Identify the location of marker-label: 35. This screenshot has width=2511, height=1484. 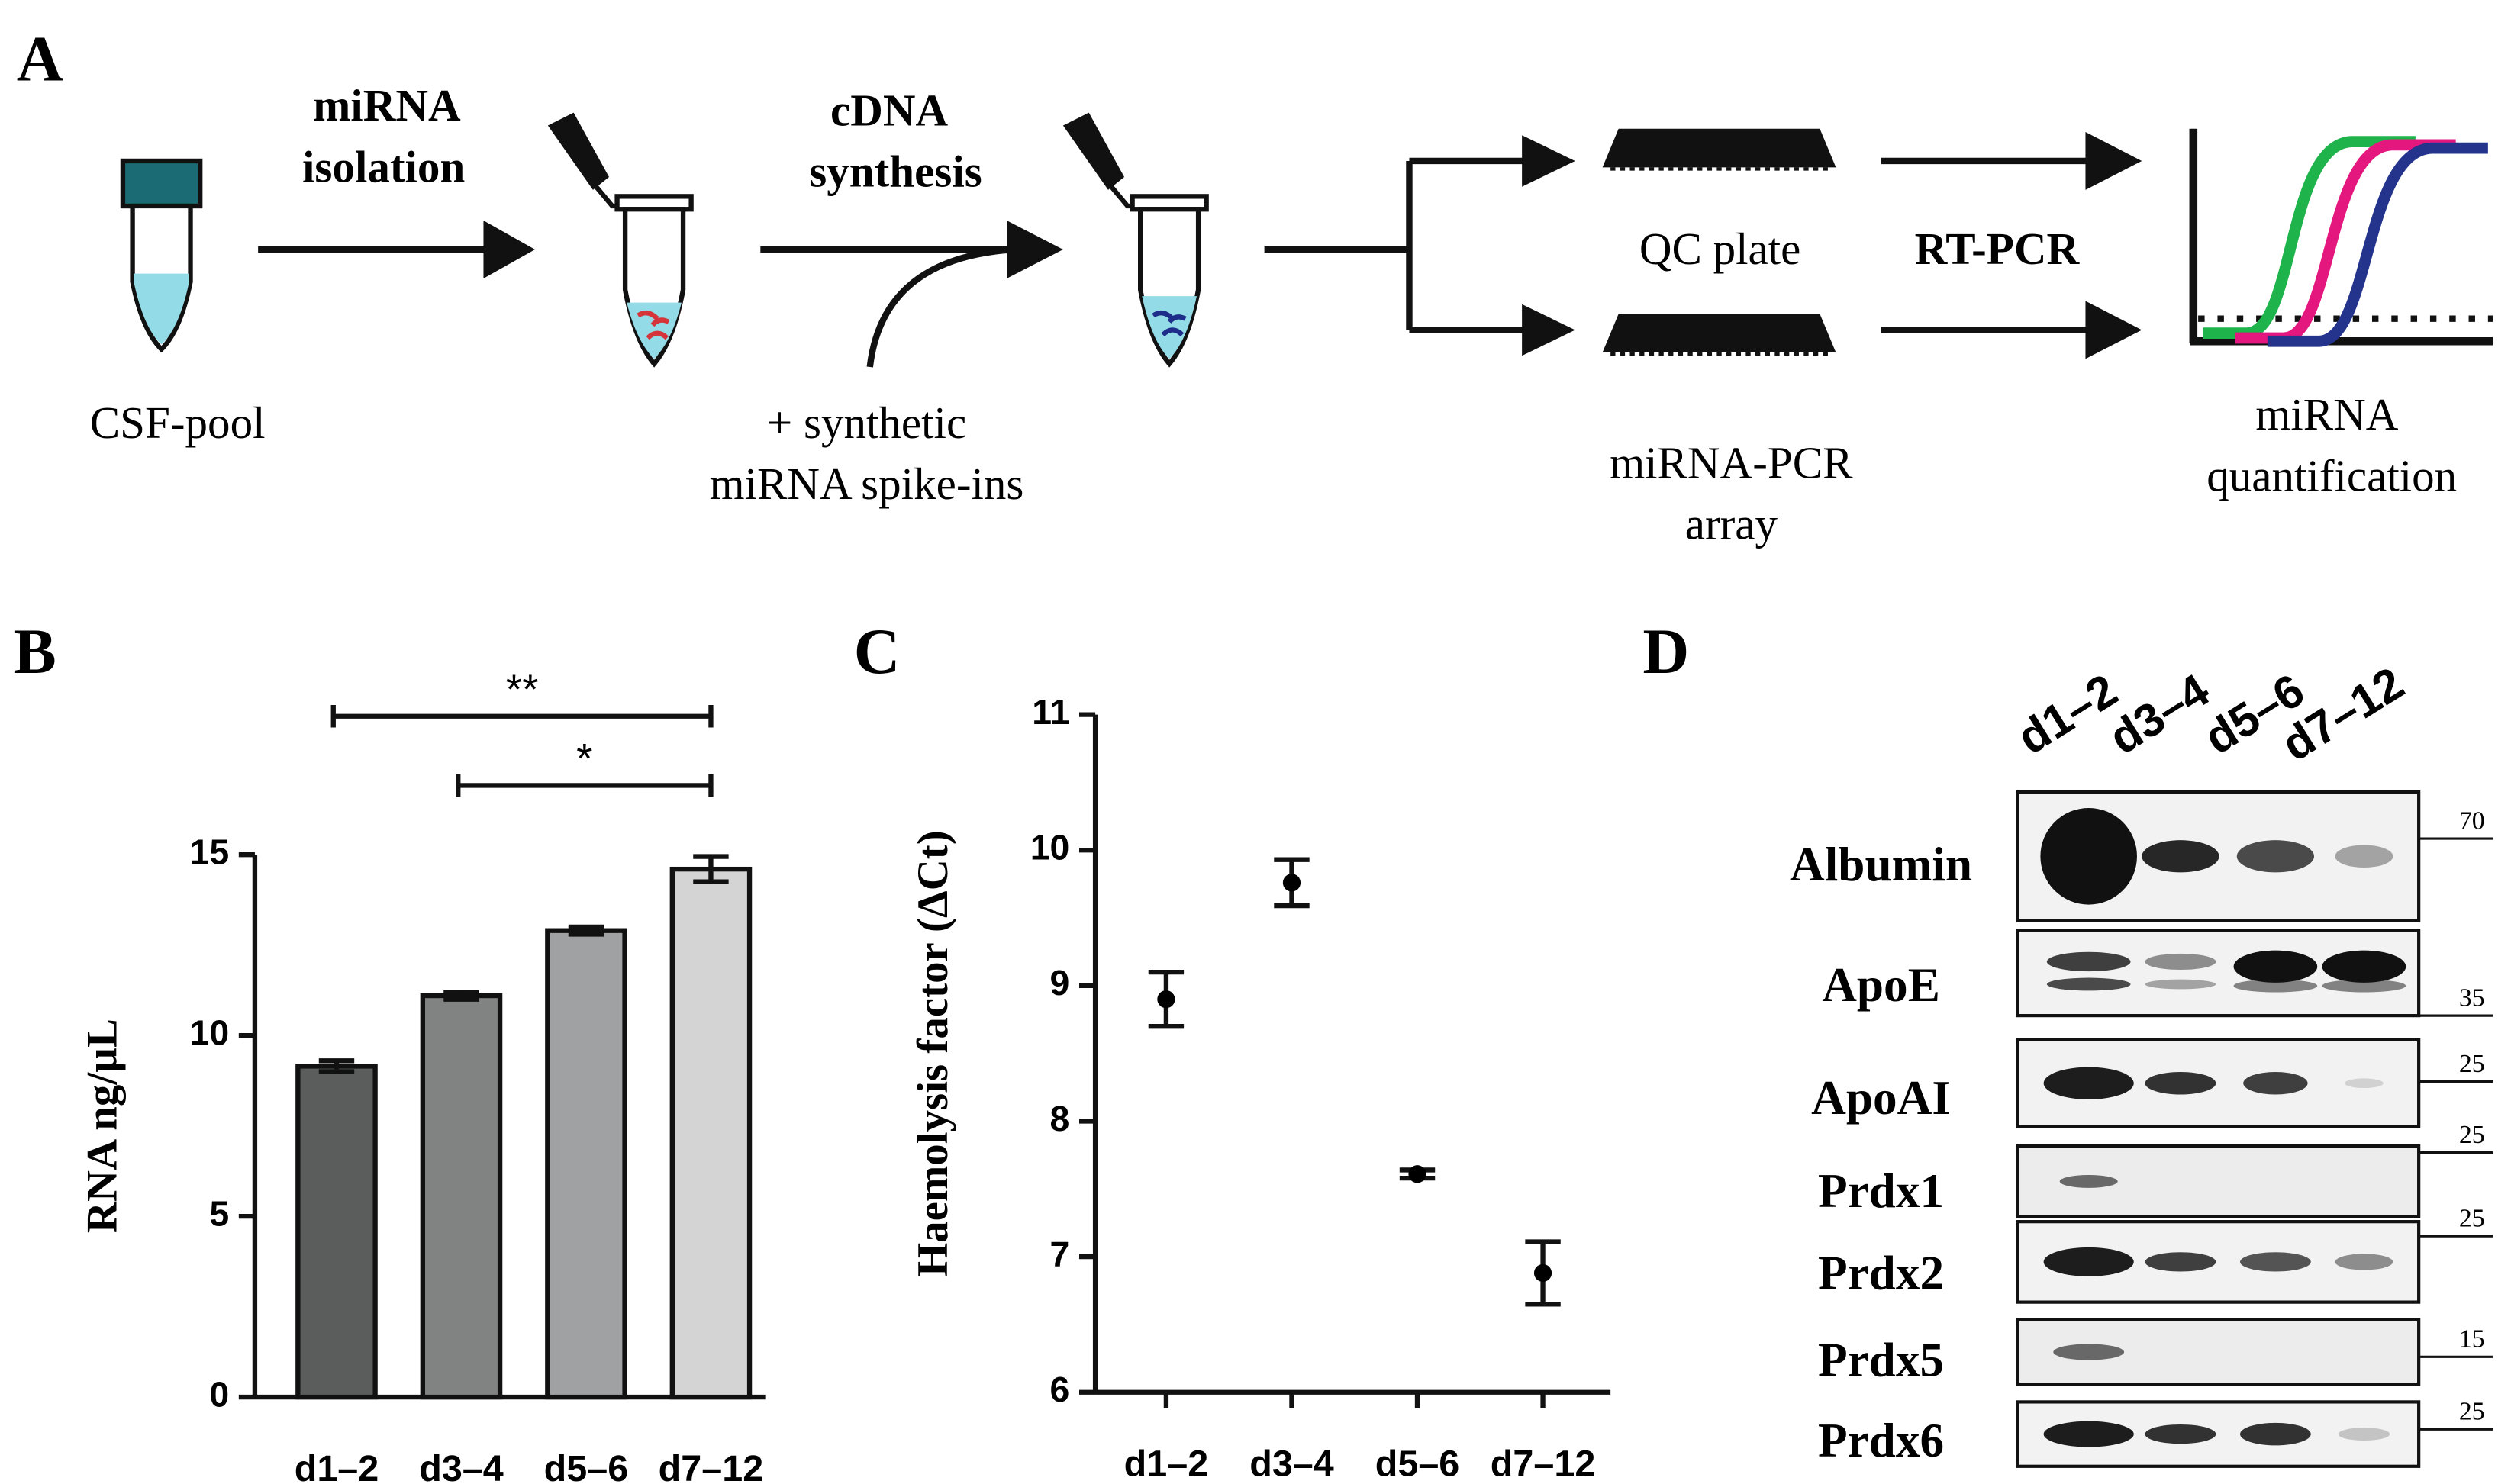
(2472, 997).